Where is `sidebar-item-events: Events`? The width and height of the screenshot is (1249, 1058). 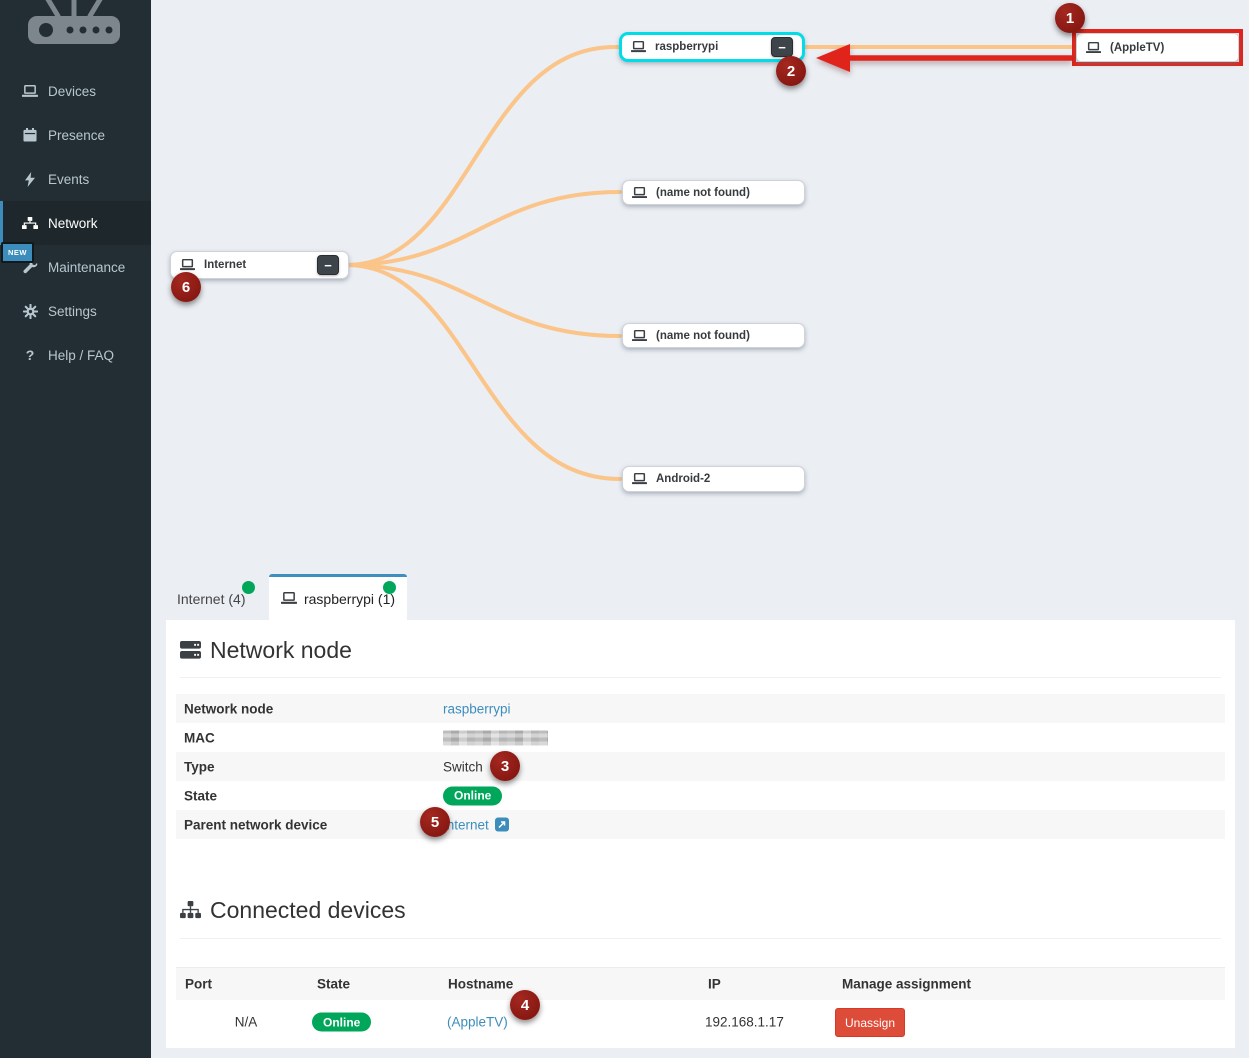 sidebar-item-events: Events is located at coordinates (75, 179).